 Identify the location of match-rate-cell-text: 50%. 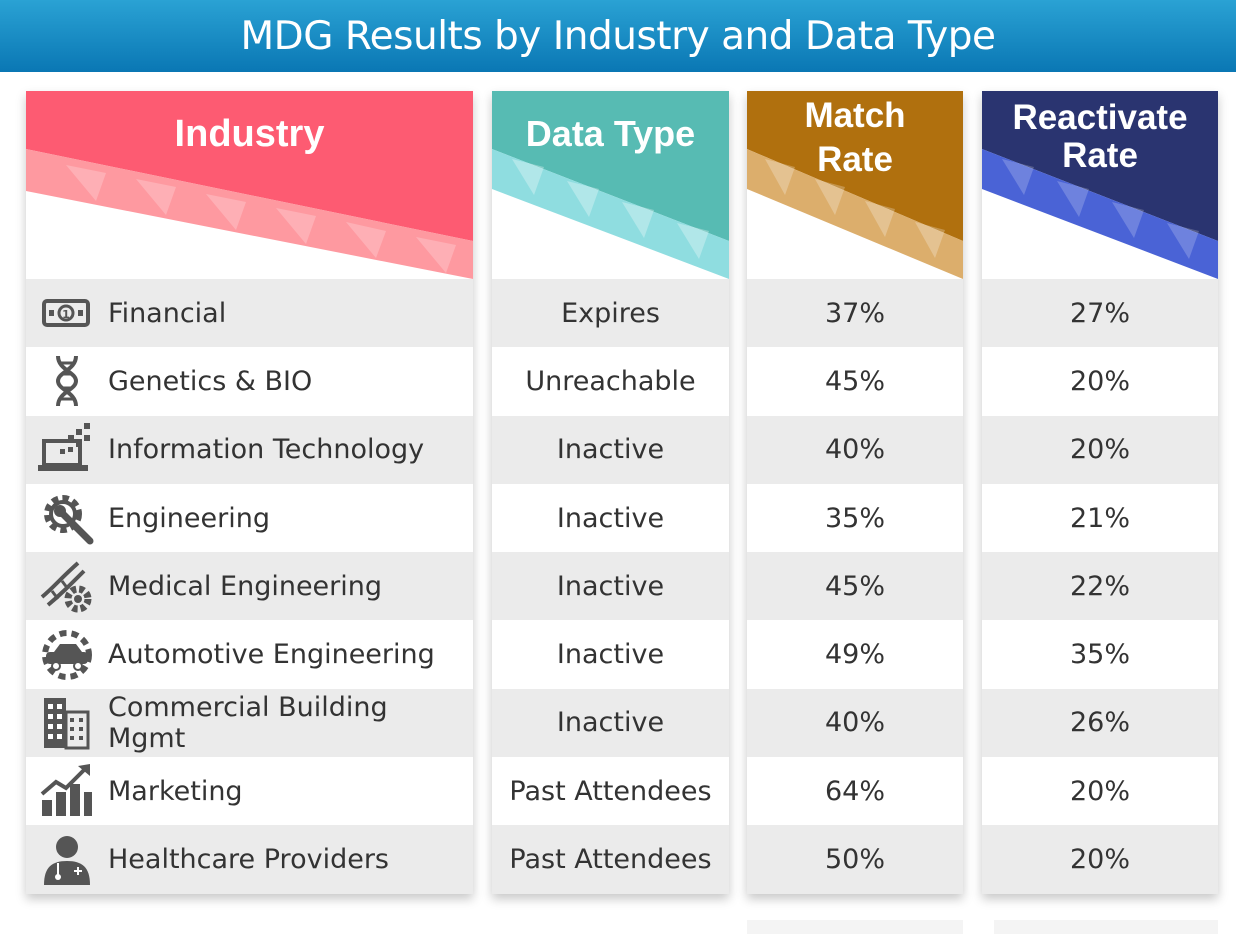
(854, 860).